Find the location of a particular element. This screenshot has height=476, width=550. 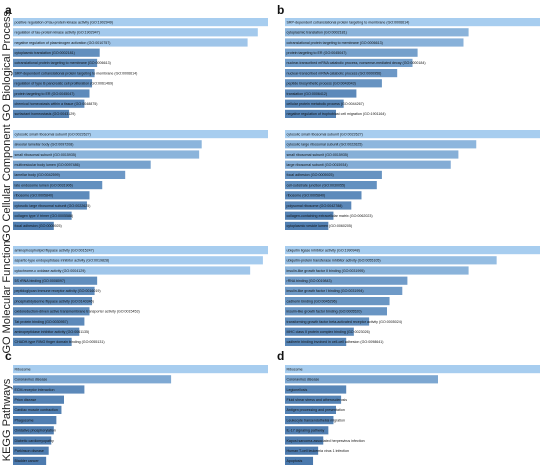

row-title-1: GO Biological Process is located at coordinates (7, 65).